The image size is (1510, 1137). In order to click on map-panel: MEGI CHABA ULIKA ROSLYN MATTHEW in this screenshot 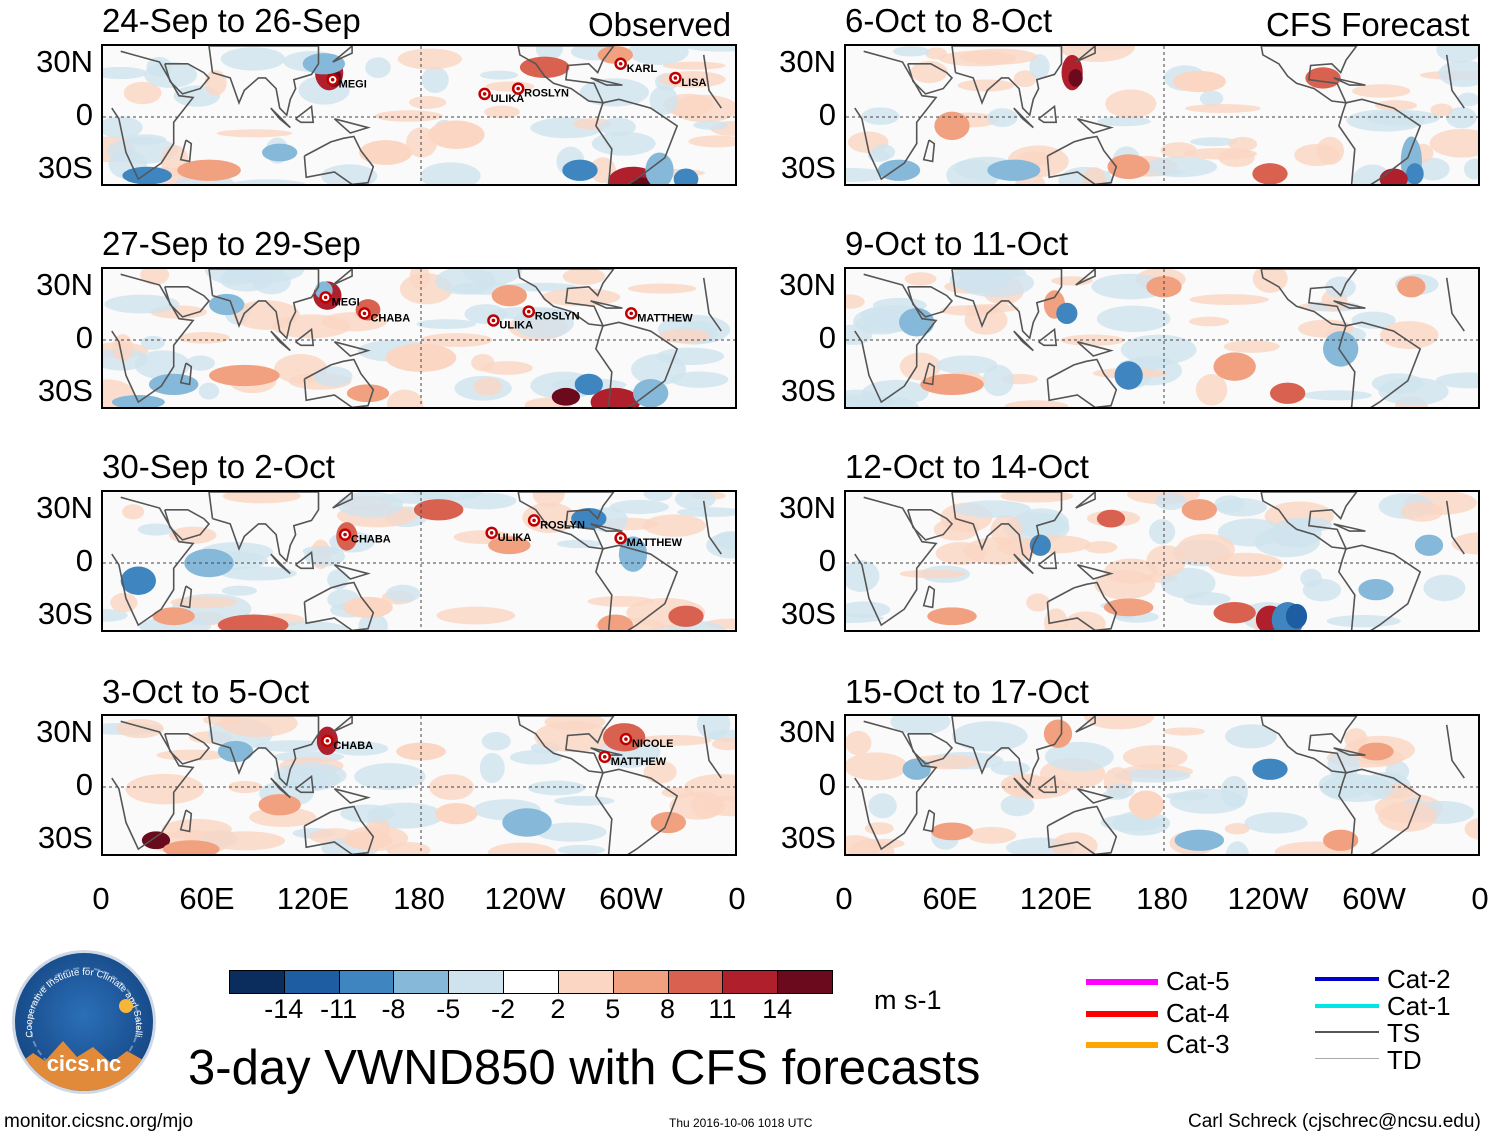, I will do `click(419, 338)`.